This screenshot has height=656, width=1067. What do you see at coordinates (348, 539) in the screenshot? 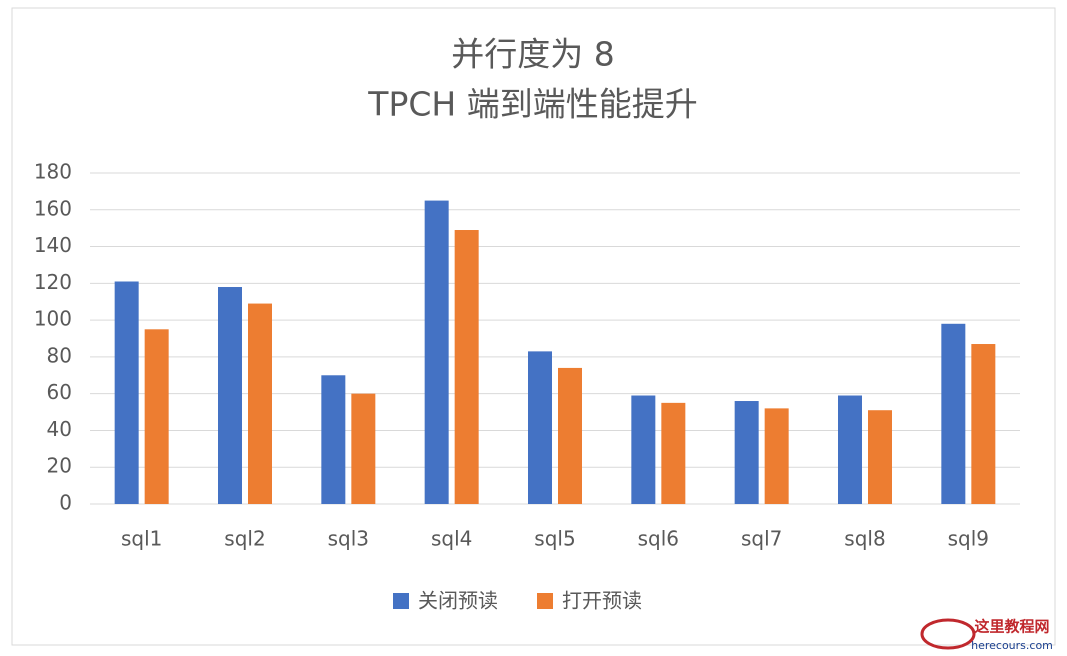
I see `x-tick-label: sql3` at bounding box center [348, 539].